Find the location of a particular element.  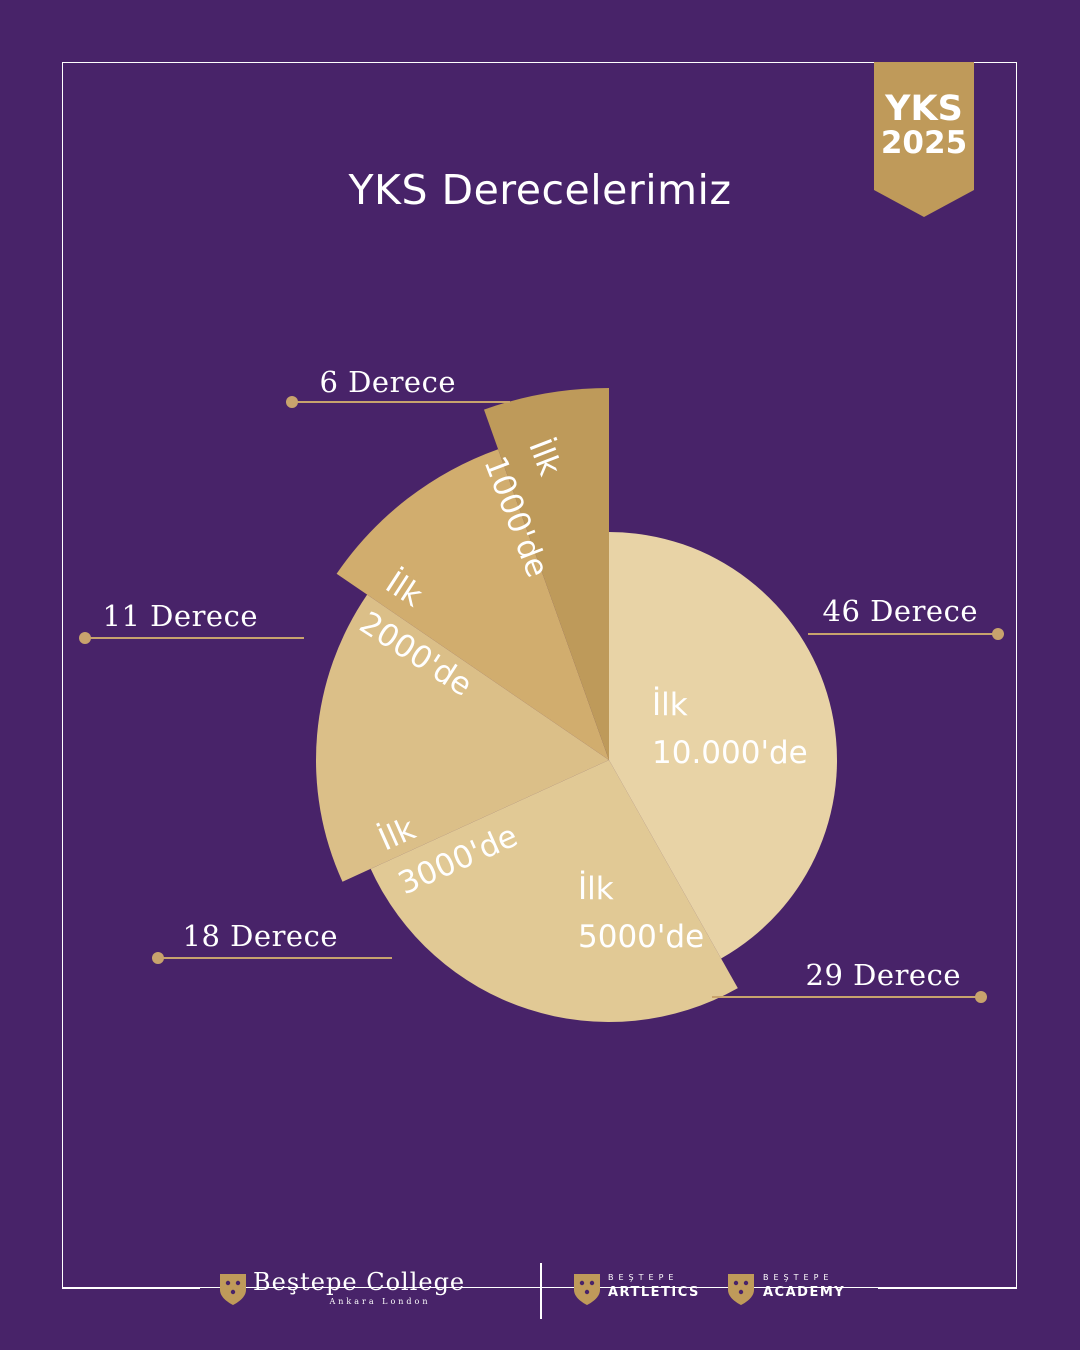

page-title: YKS Derecelerimiz is located at coordinates (540, 190).